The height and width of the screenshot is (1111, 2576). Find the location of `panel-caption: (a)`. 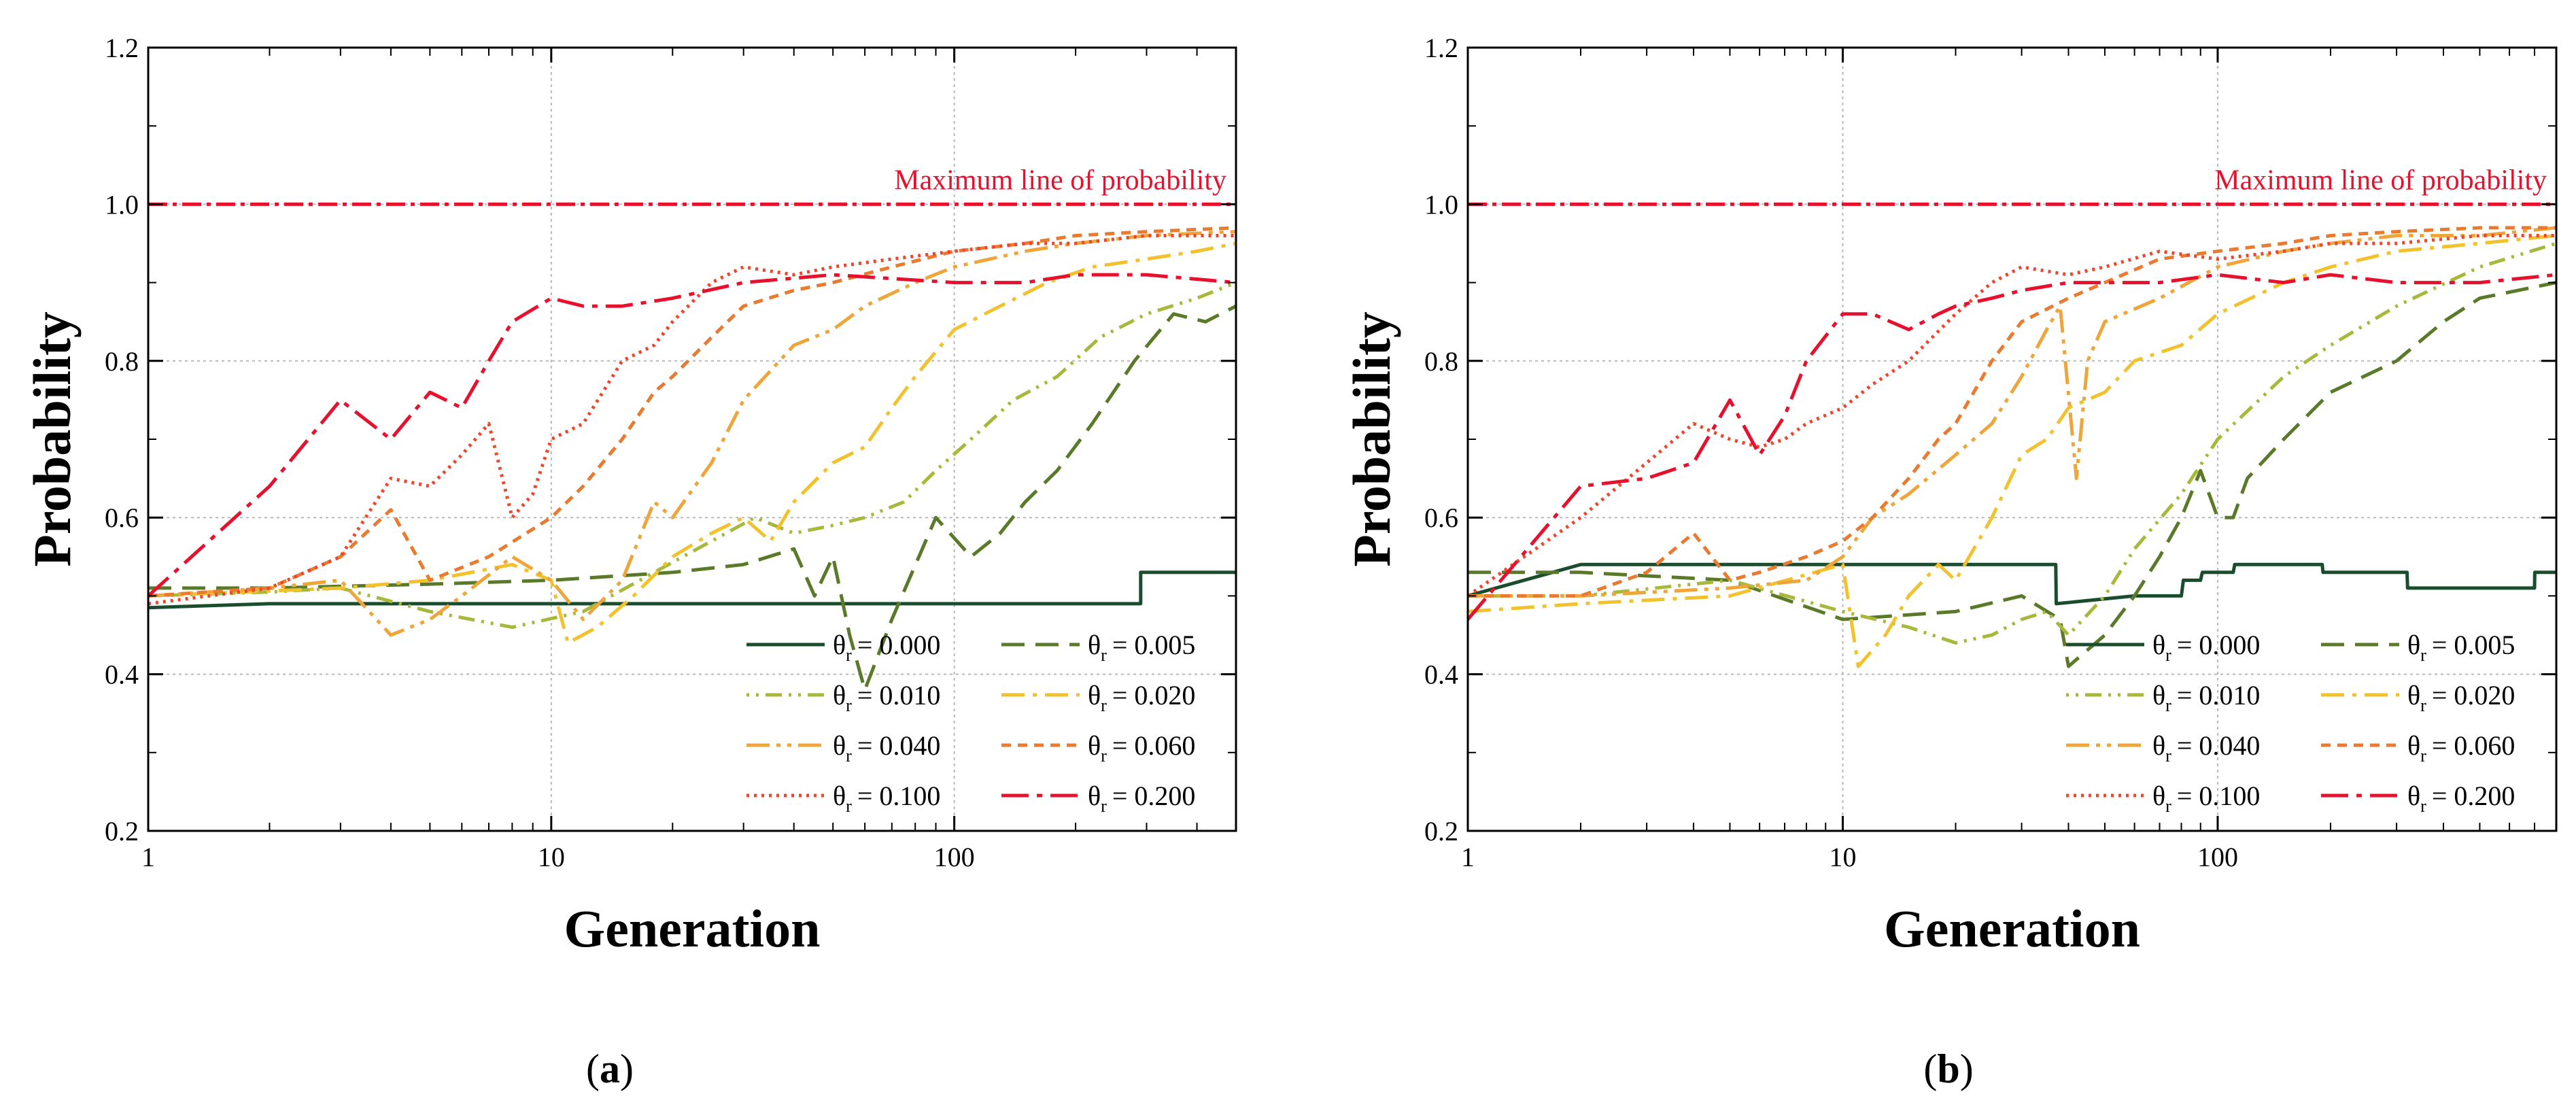

panel-caption: (a) is located at coordinates (610, 1068).